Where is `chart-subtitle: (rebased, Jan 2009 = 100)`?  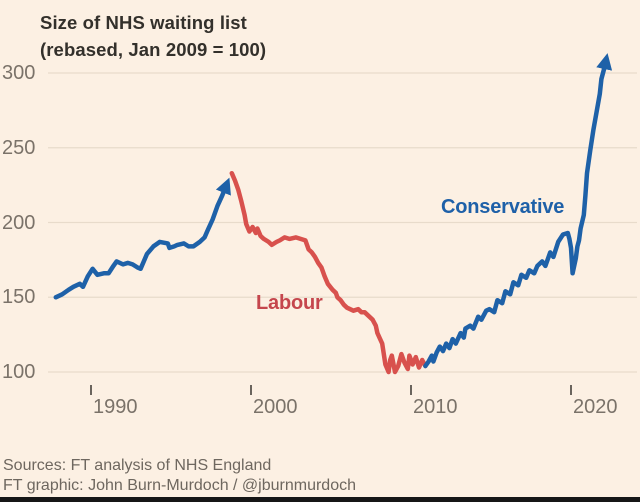 chart-subtitle: (rebased, Jan 2009 = 100) is located at coordinates (153, 49).